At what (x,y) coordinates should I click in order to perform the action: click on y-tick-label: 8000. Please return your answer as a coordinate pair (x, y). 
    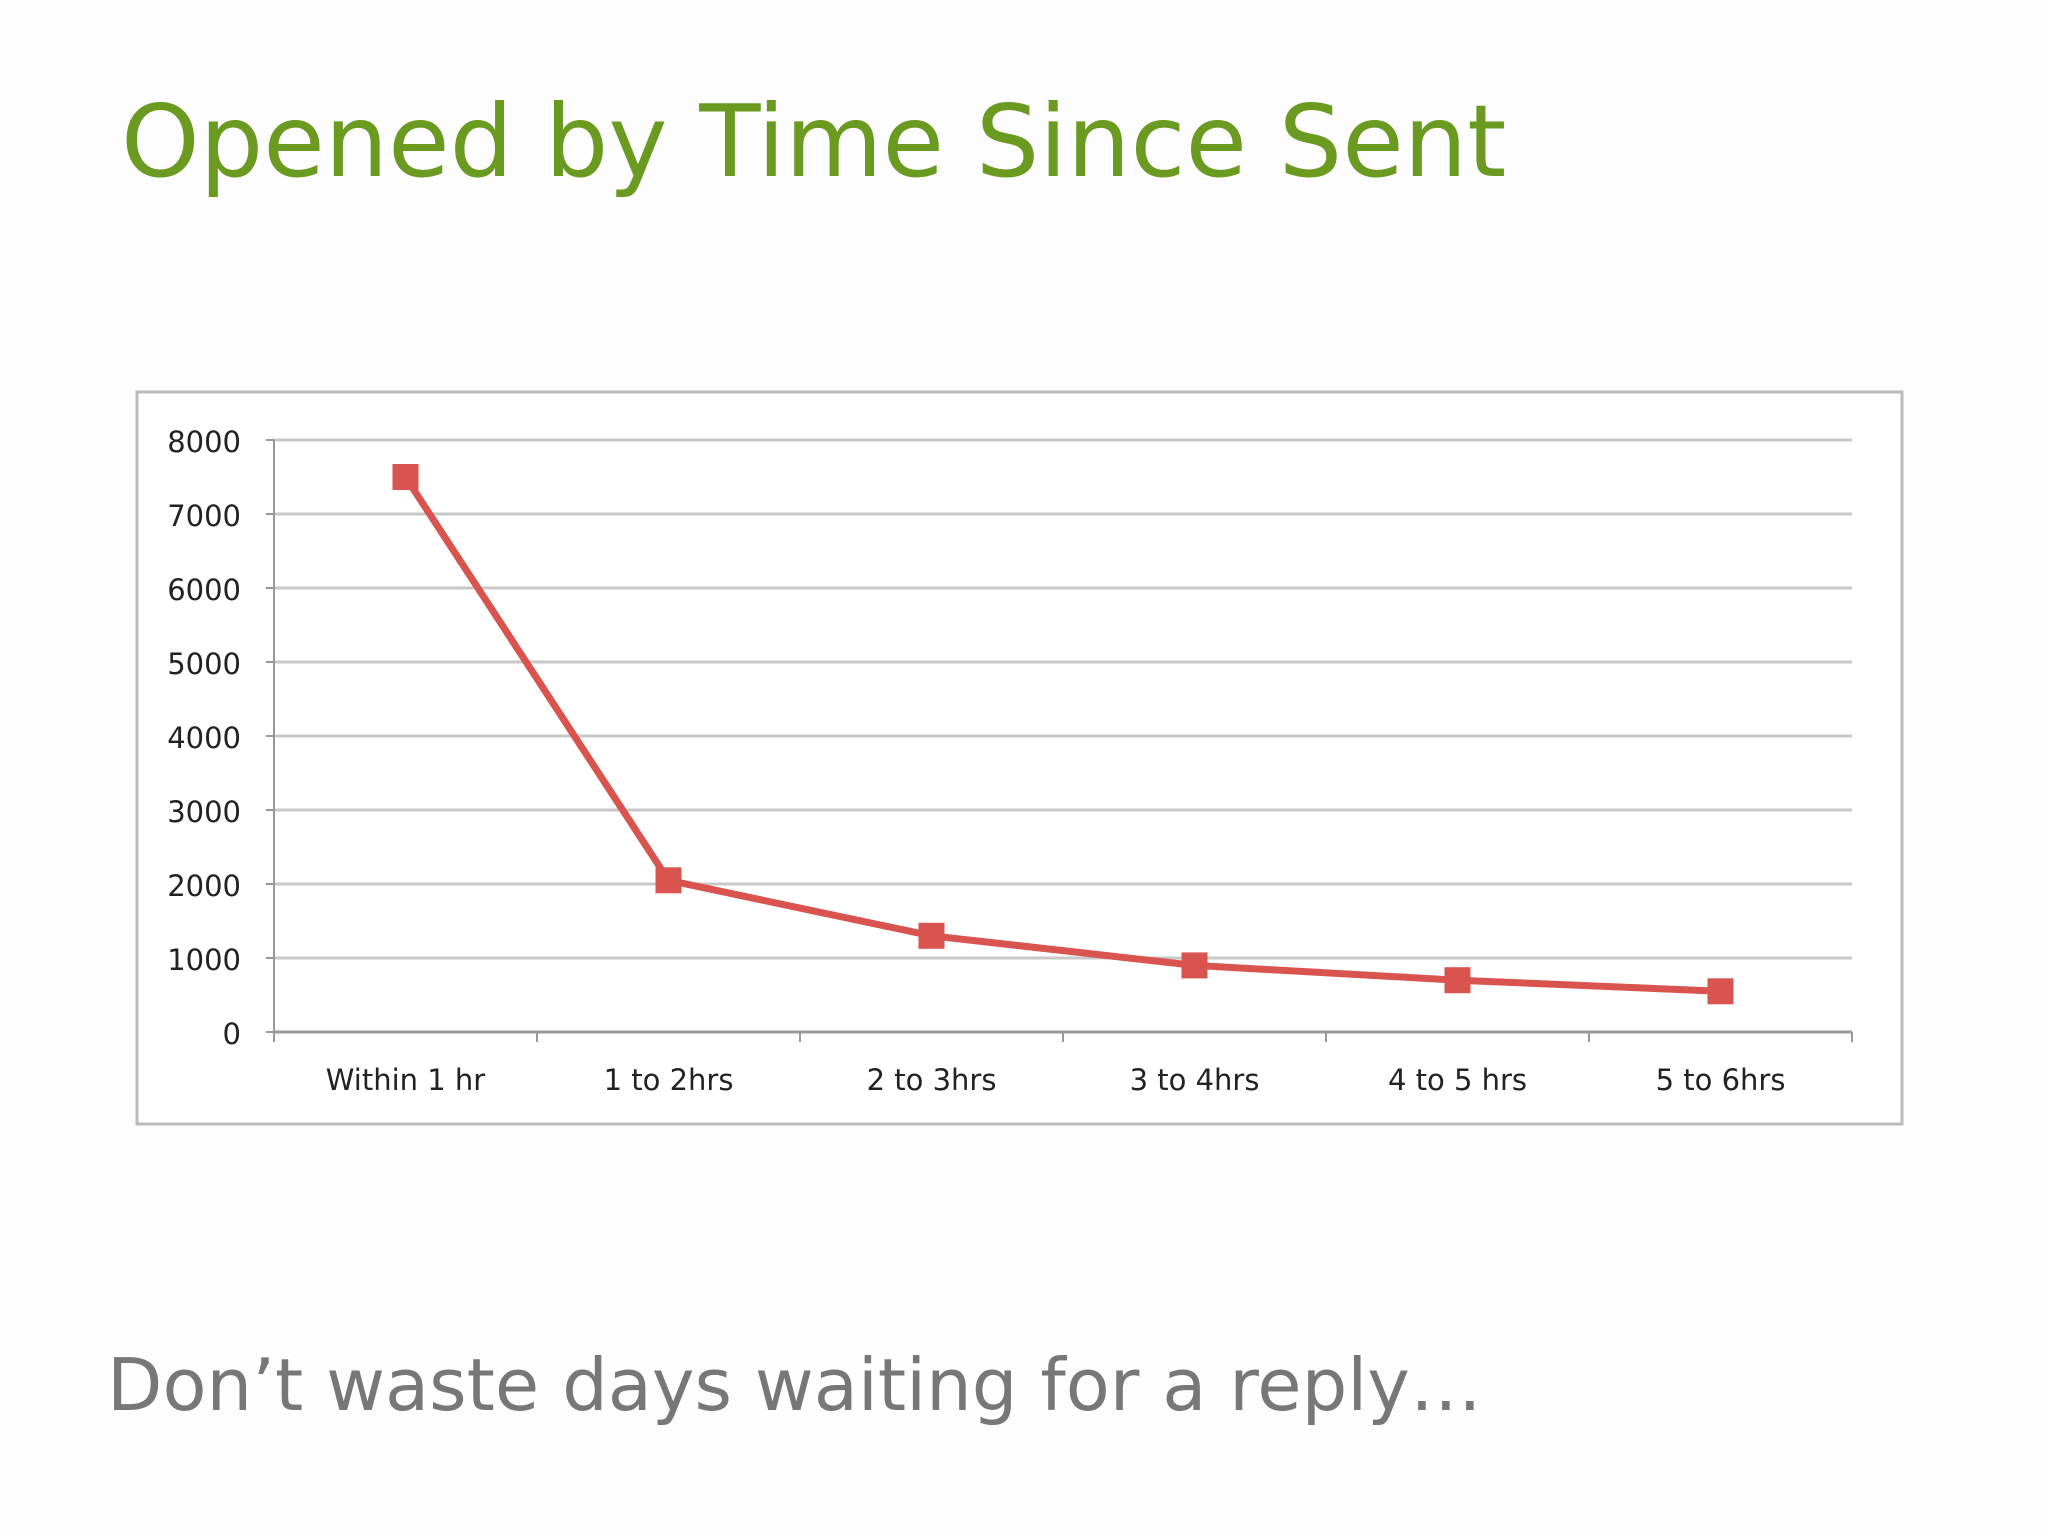
    Looking at the image, I should click on (204, 442).